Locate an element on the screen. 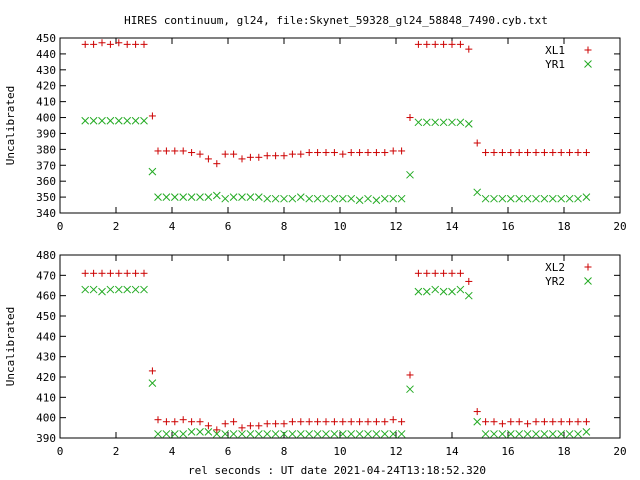 This screenshot has height=480, width=640. legend-entry: XL1 is located at coordinates (555, 50).